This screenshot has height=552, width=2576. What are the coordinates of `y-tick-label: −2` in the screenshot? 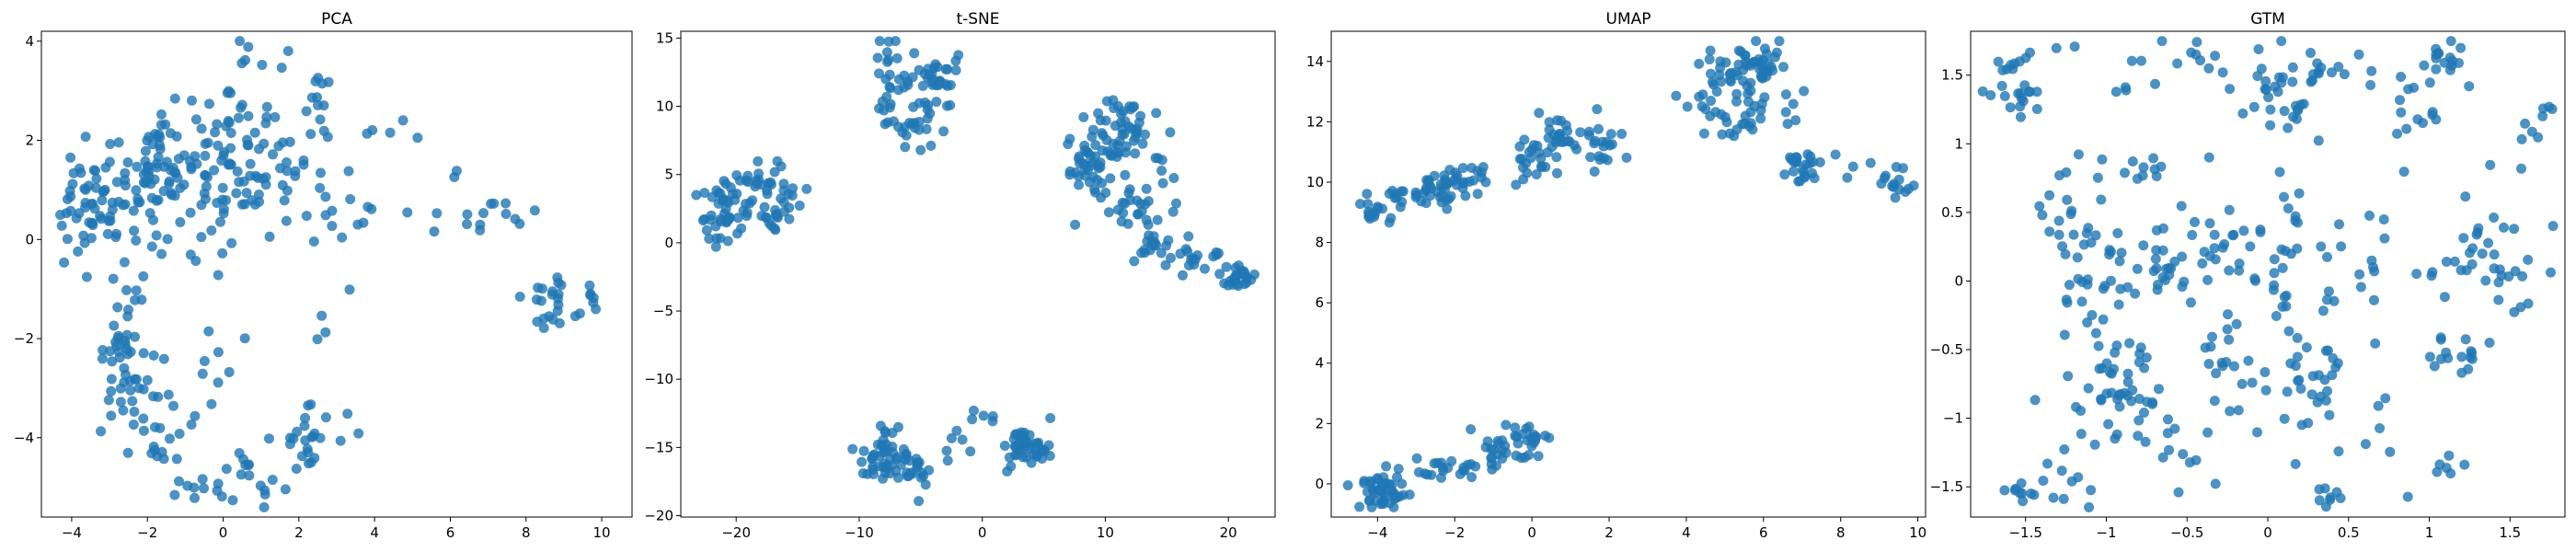 It's located at (24, 338).